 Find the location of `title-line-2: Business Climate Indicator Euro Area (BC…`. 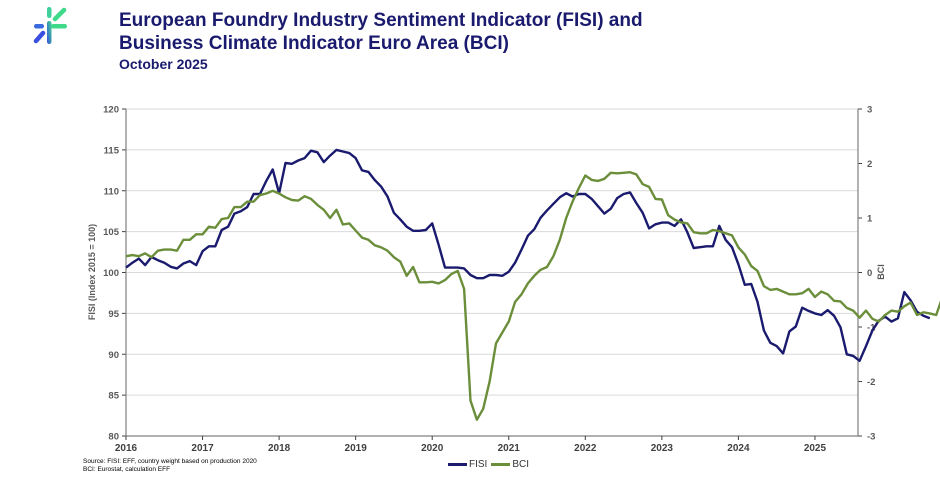

title-line-2: Business Climate Indicator Euro Area (BC… is located at coordinates (314, 43).